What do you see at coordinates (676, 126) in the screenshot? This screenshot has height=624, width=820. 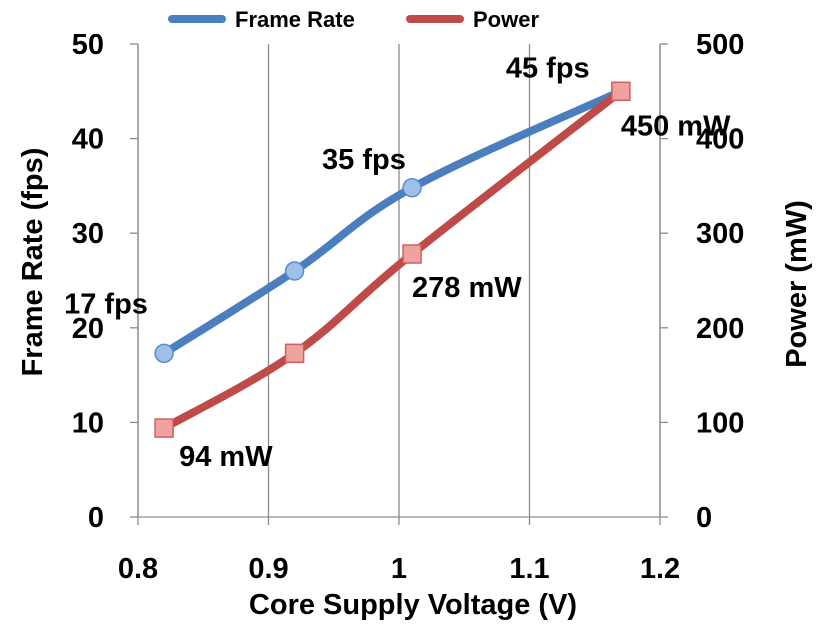 I see `power-data-label: 450 mW` at bounding box center [676, 126].